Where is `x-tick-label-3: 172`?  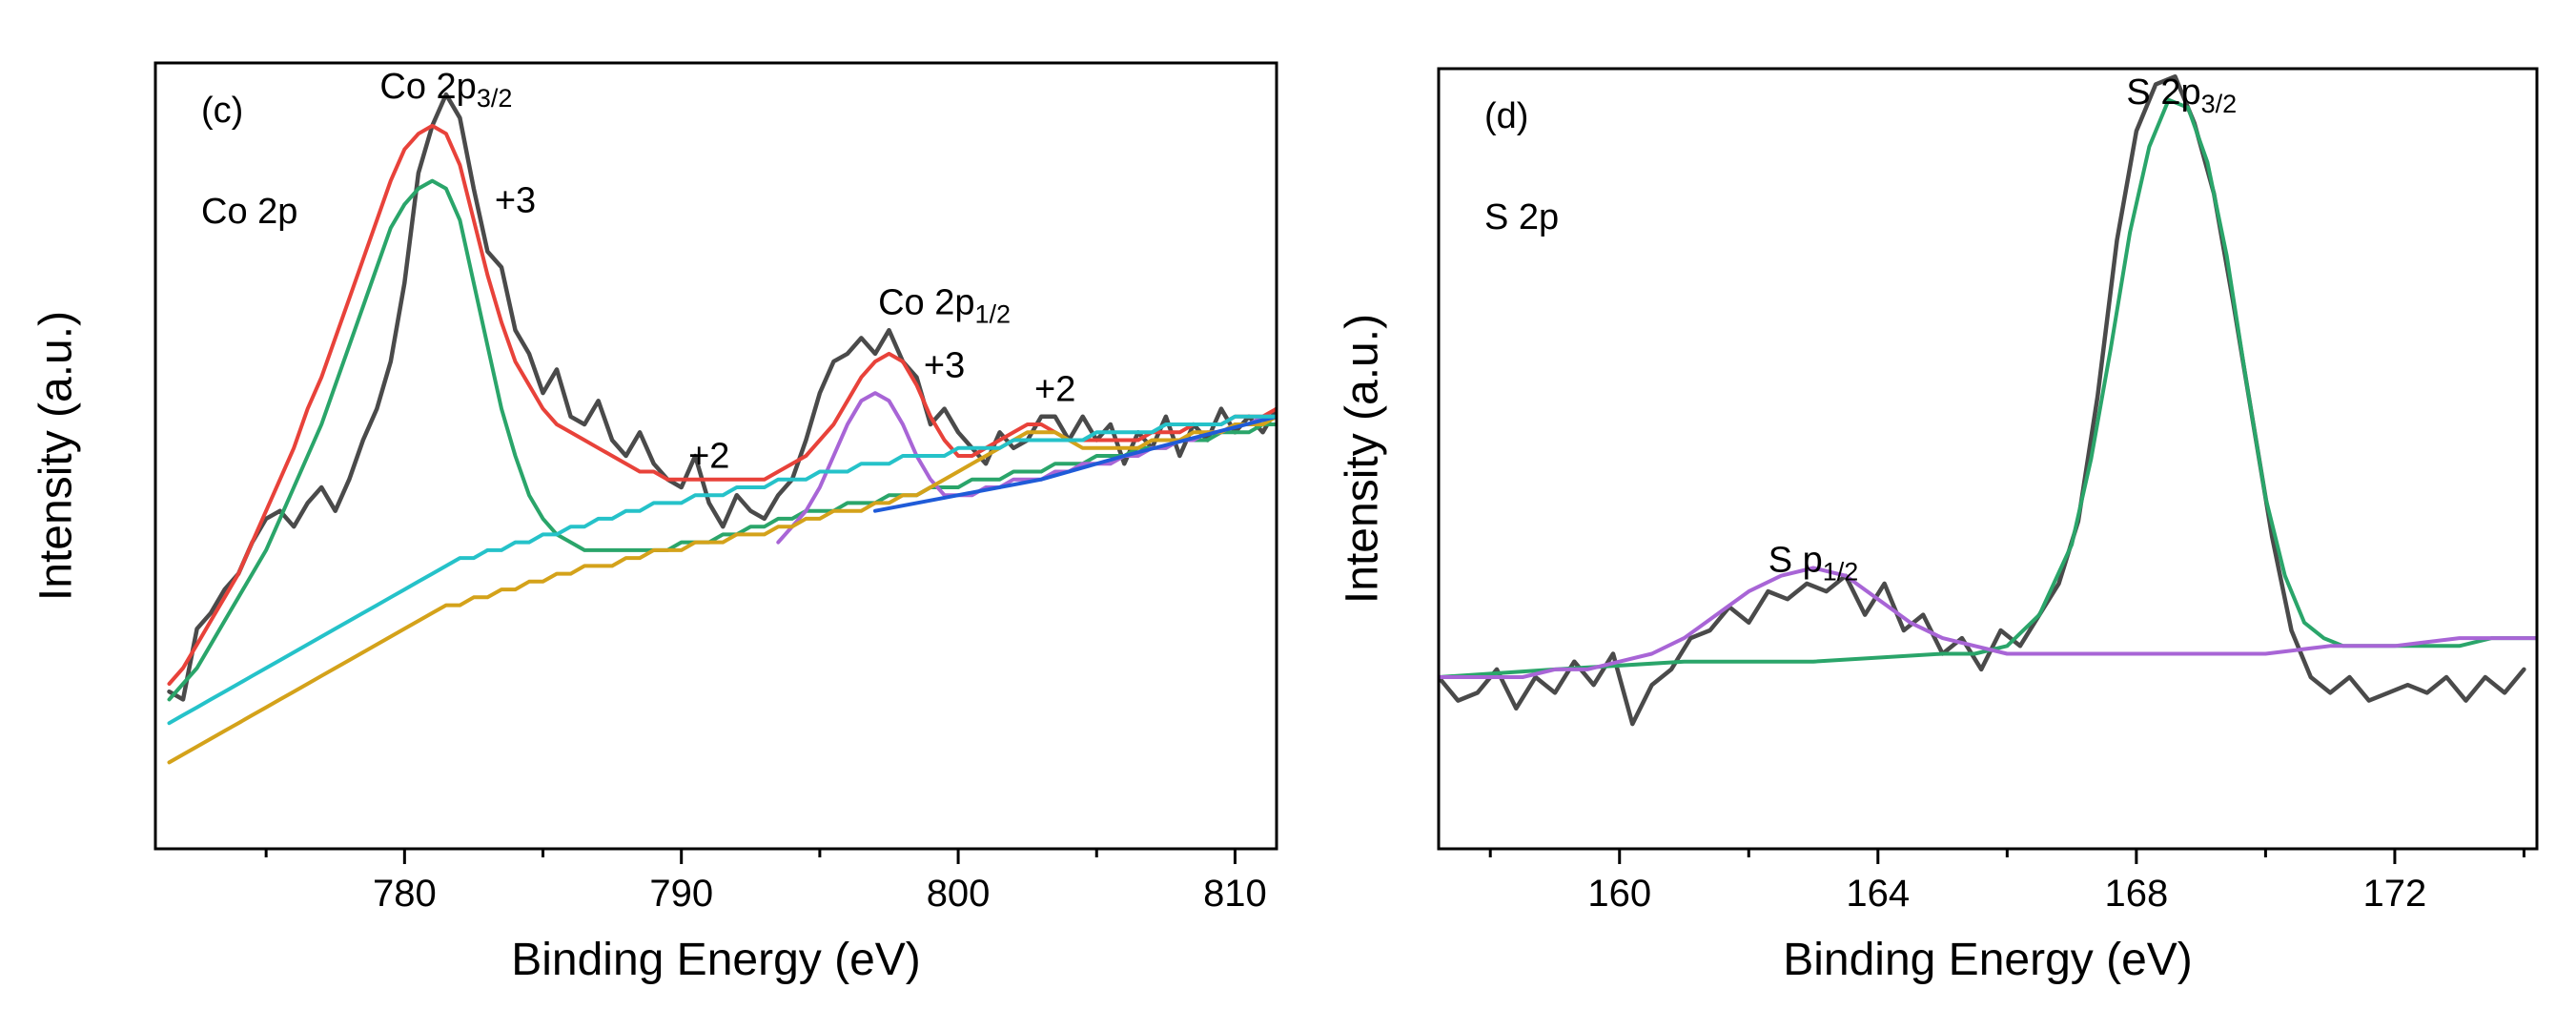 x-tick-label-3: 172 is located at coordinates (2395, 894).